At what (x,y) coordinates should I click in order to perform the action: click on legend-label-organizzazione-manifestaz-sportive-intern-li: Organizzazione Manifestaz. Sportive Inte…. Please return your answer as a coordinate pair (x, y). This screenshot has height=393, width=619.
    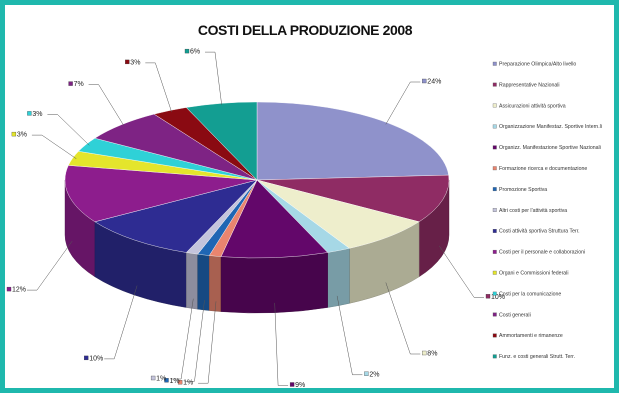
    Looking at the image, I should click on (550, 127).